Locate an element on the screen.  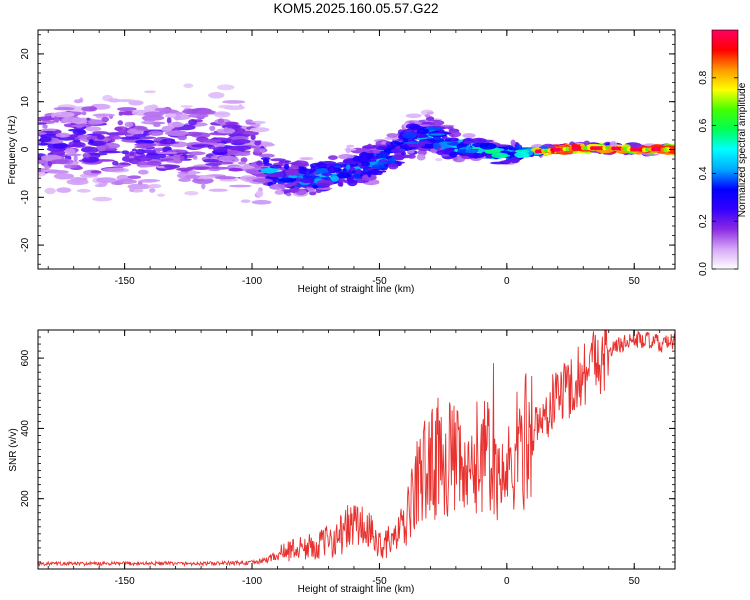
x-tick-label: -100 is located at coordinates (252, 581).